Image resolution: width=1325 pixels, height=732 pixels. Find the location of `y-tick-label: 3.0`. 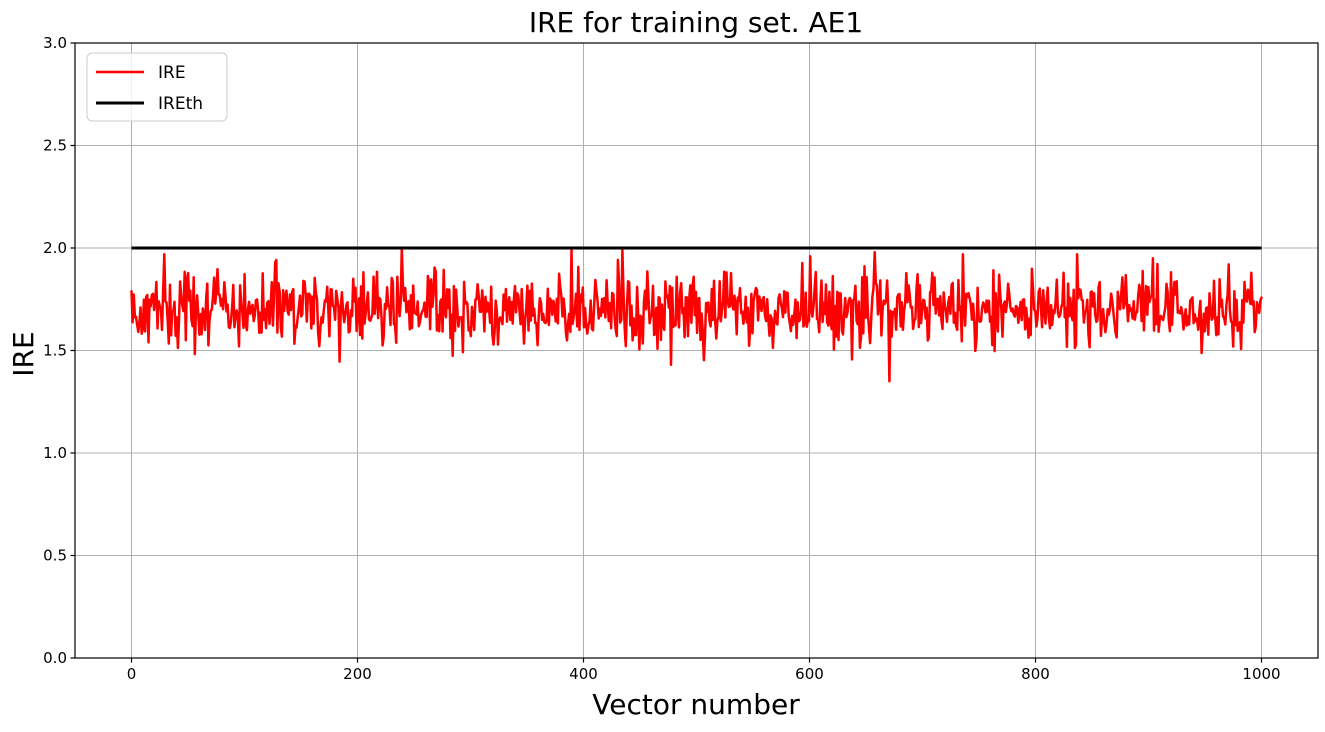

y-tick-label: 3.0 is located at coordinates (55, 43).